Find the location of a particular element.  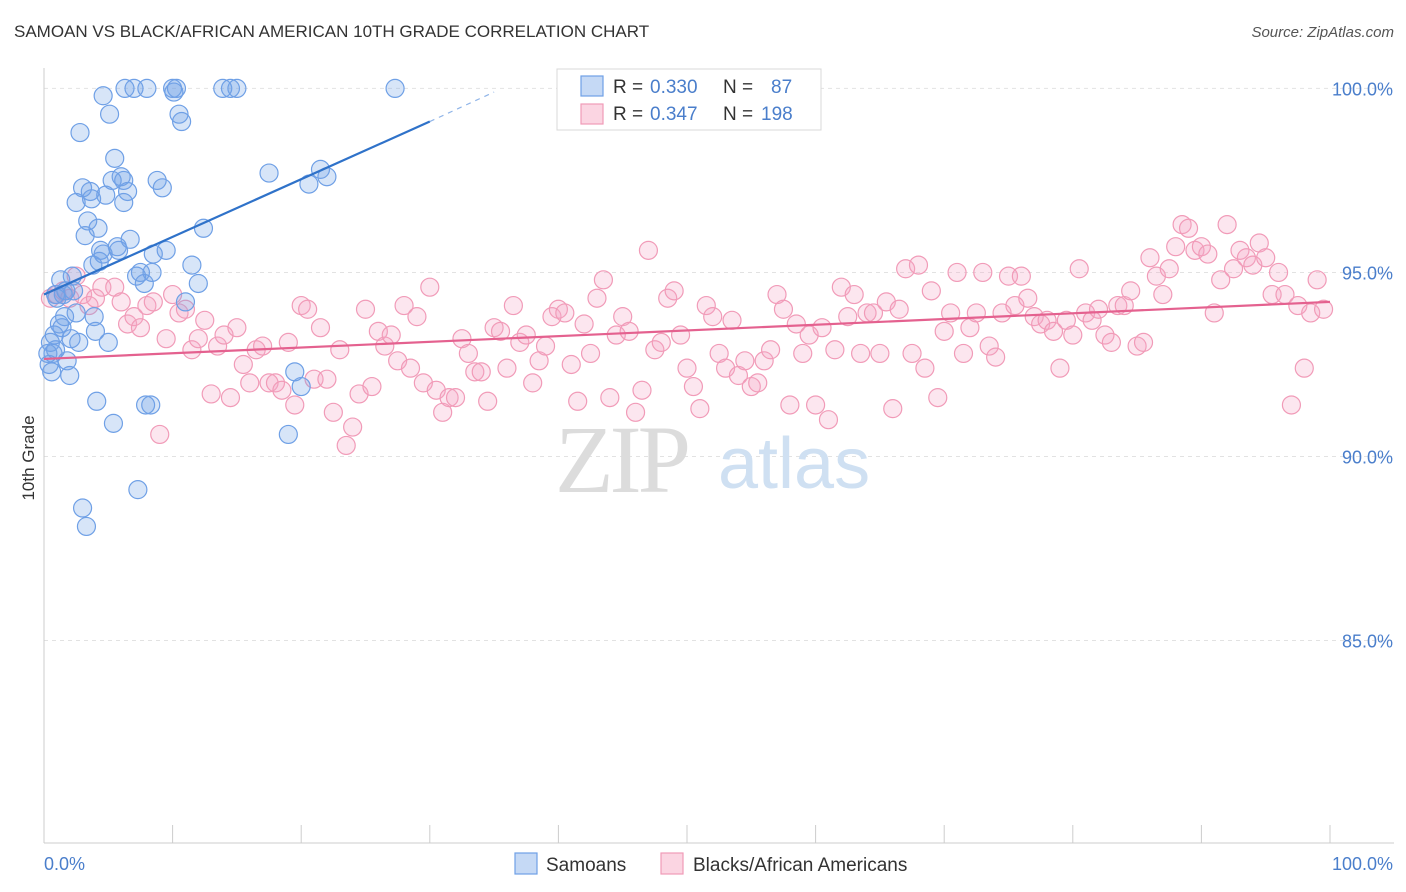

bottom-legend: Samoans Blacks/African Americans is located at coordinates (710, 864).